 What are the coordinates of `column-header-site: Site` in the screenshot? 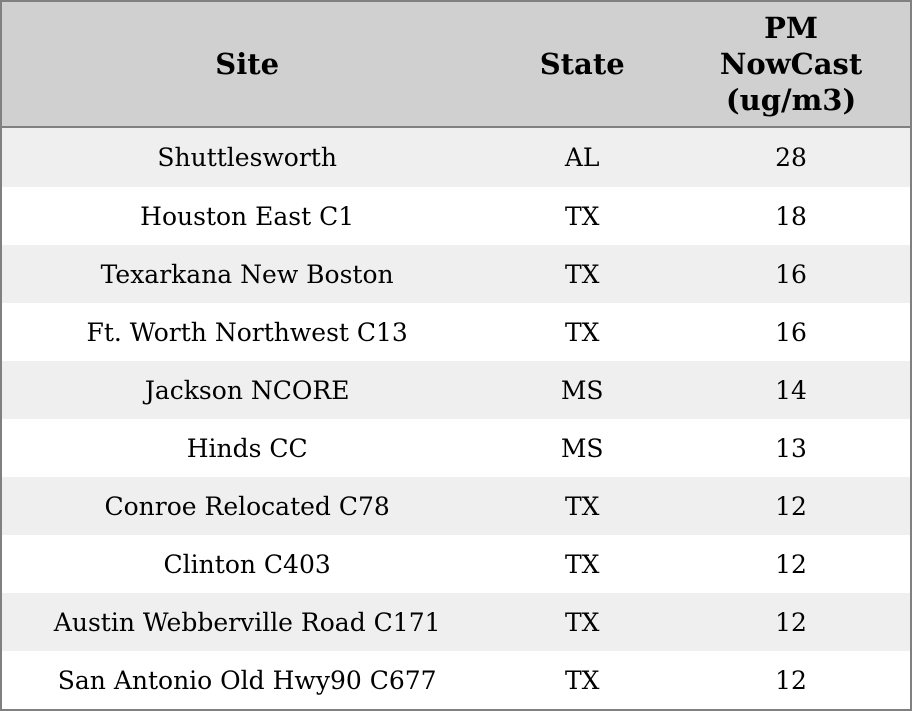 It's located at (247, 65).